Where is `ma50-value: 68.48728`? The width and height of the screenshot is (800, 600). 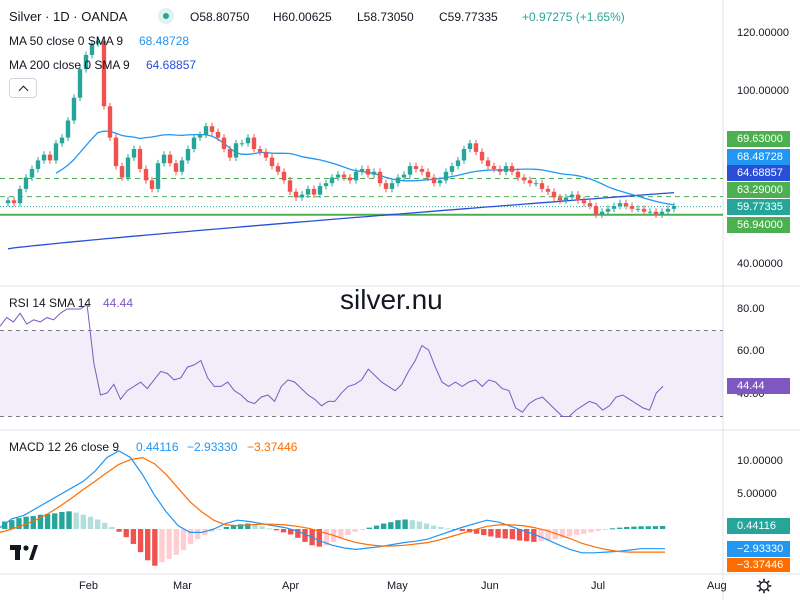
ma50-value: 68.48728 is located at coordinates (164, 41).